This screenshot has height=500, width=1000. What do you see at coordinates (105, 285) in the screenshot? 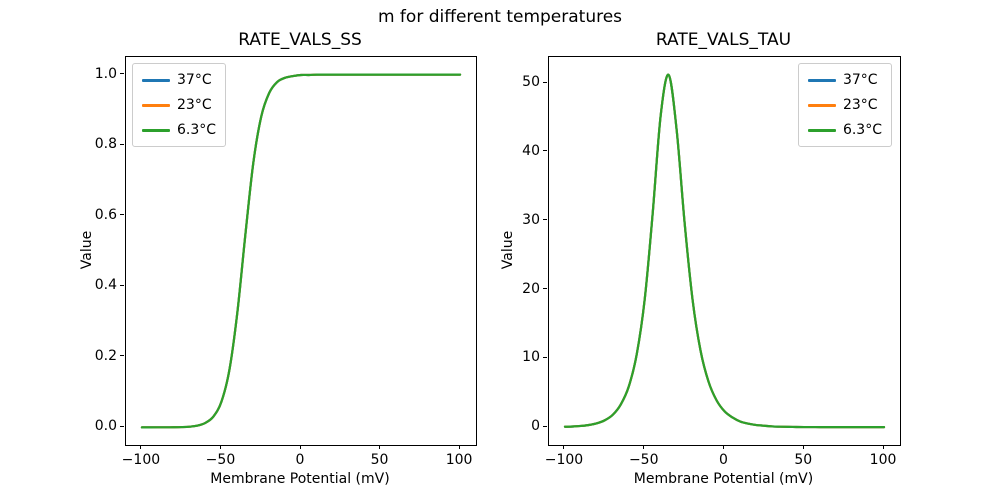
I see `y-tick-label: 0.4` at bounding box center [105, 285].